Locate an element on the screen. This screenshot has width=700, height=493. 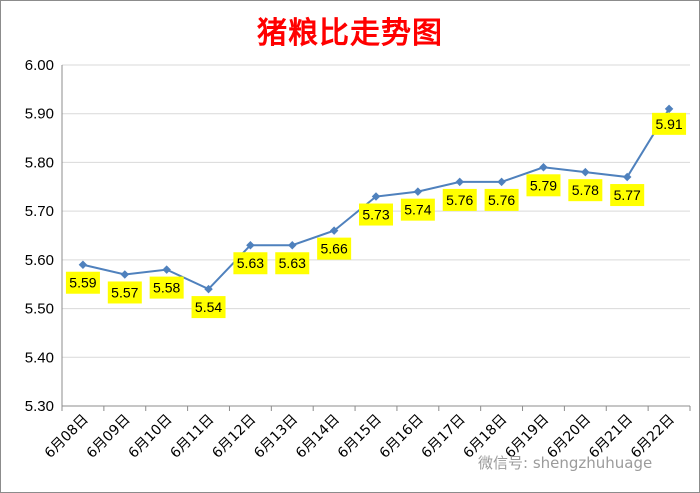
y-tick-label: 5.90 is located at coordinates (39, 114).